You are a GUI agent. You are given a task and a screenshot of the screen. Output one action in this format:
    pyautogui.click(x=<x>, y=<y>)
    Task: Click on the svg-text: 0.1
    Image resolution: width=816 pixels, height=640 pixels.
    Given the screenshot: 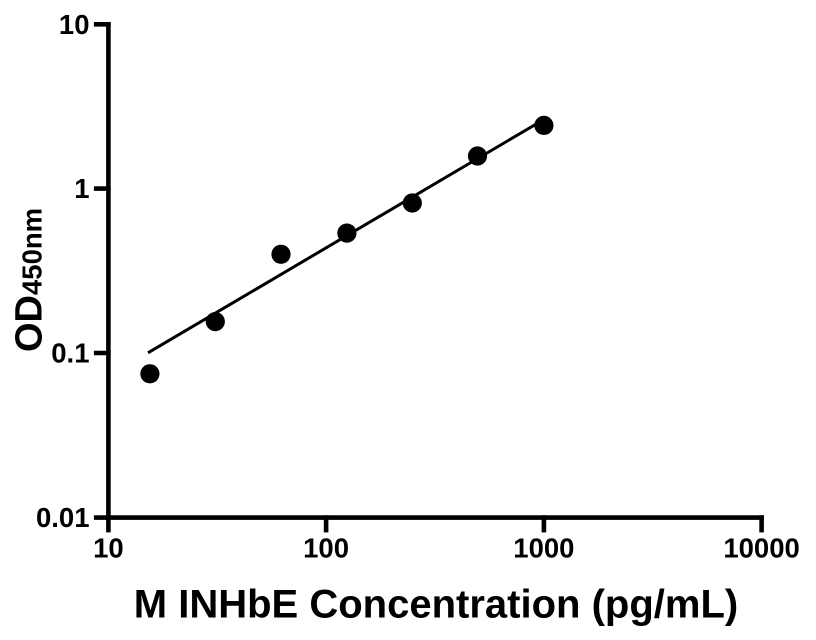 What is the action you would take?
    pyautogui.click(x=70, y=353)
    